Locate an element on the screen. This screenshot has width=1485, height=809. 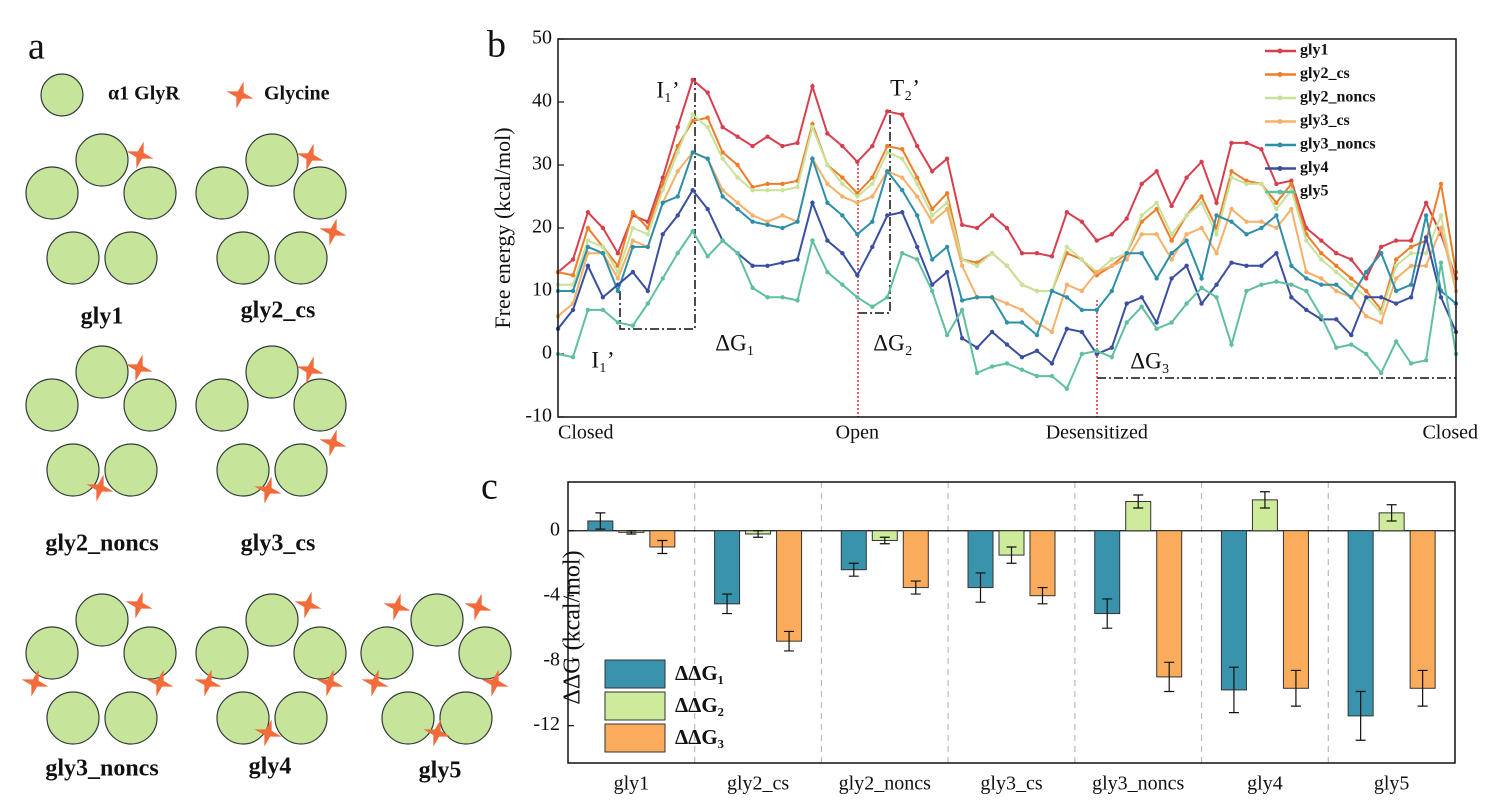
legend-label: gly1 is located at coordinates (1314, 50).